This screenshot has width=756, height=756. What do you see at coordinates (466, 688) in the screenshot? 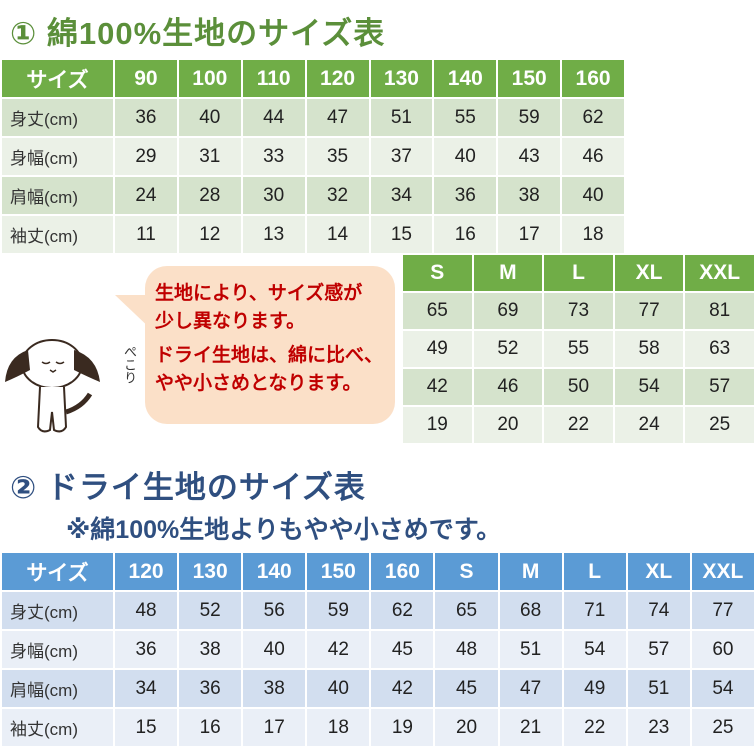
I see `table-cell: 45` at bounding box center [466, 688].